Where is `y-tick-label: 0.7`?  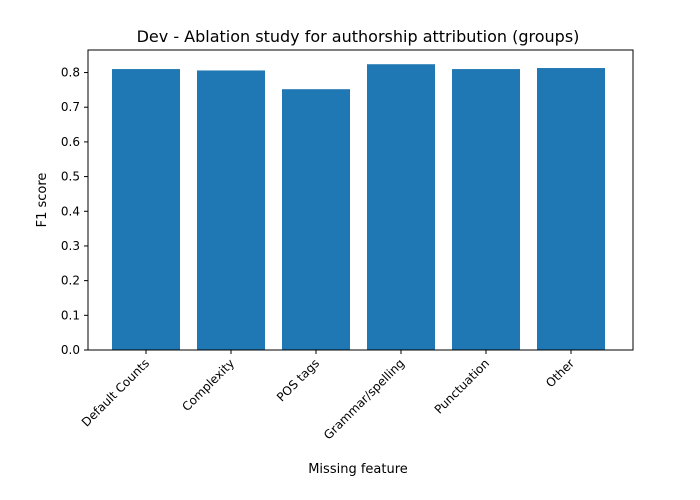
y-tick-label: 0.7 is located at coordinates (70, 107).